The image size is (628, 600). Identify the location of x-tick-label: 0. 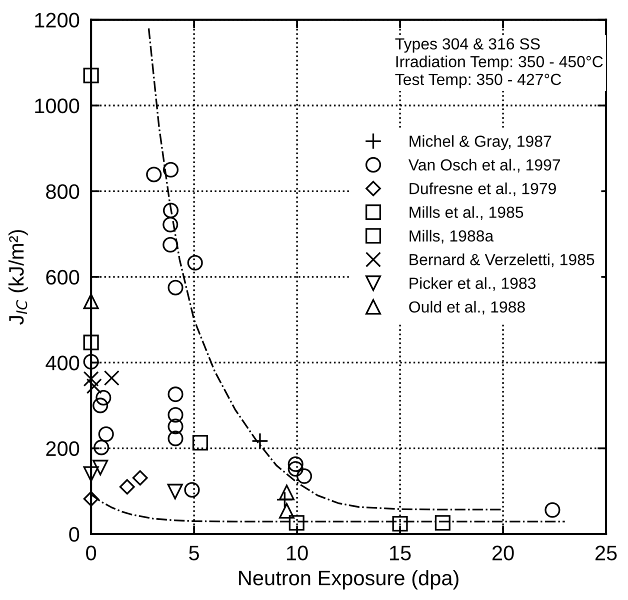
(91, 553).